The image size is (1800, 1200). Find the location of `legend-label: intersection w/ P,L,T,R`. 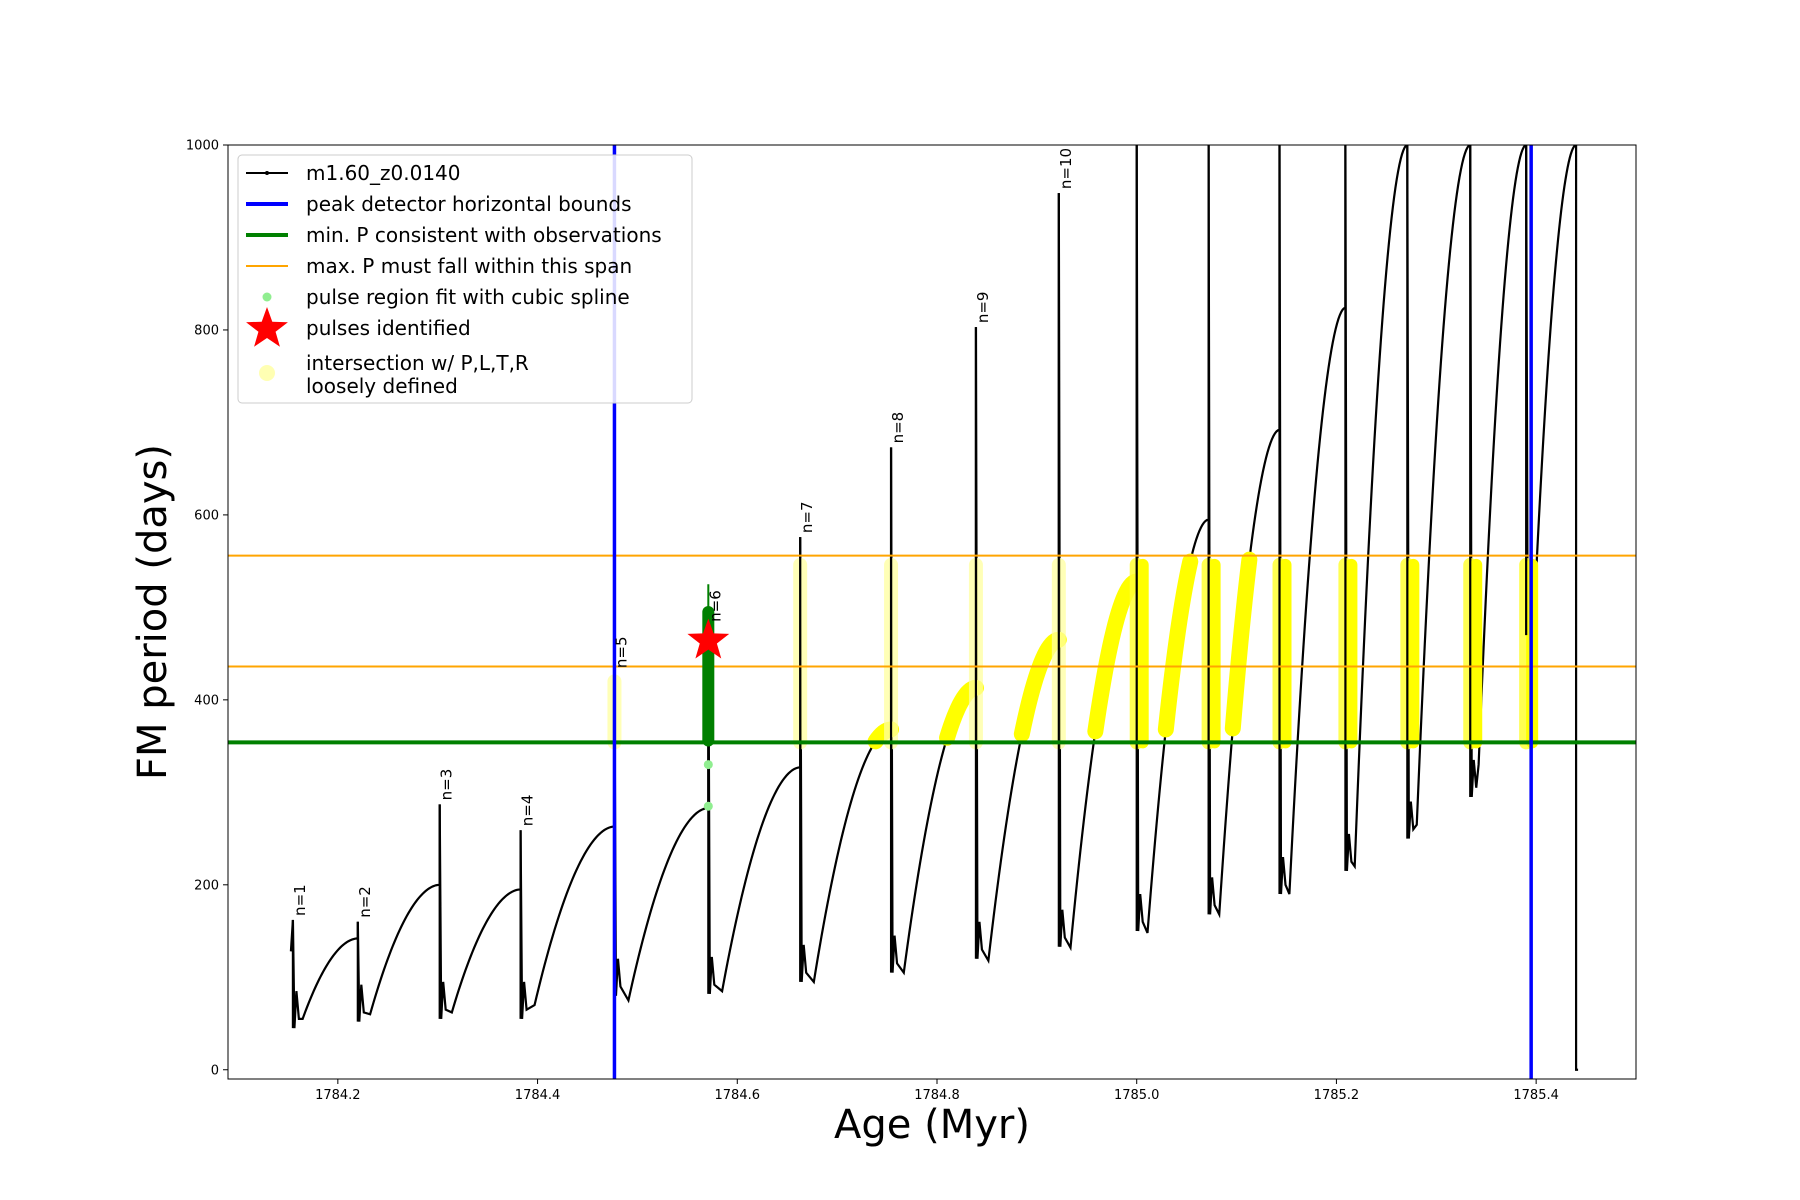

legend-label: intersection w/ P,L,T,R is located at coordinates (417, 363).